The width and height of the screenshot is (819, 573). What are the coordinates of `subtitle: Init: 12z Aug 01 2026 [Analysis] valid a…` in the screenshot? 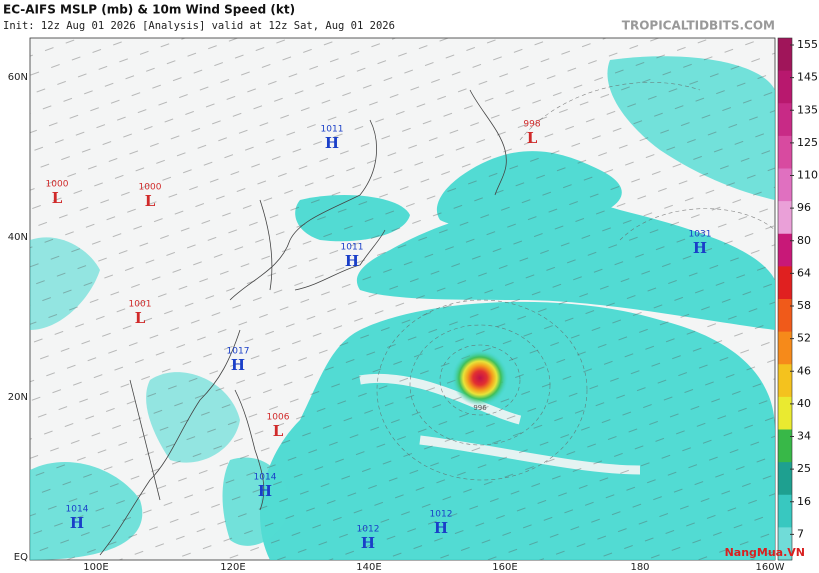 It's located at (199, 26).